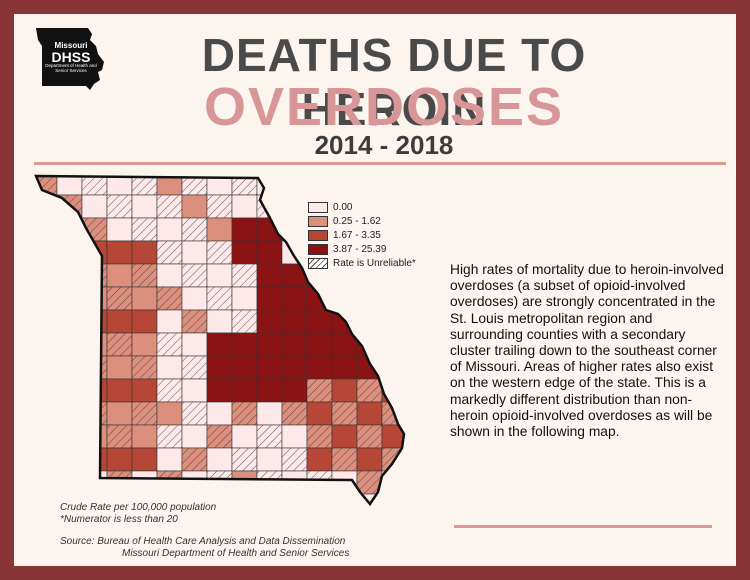  I want to click on logo-dhss-text: DHSS, so click(71, 57).